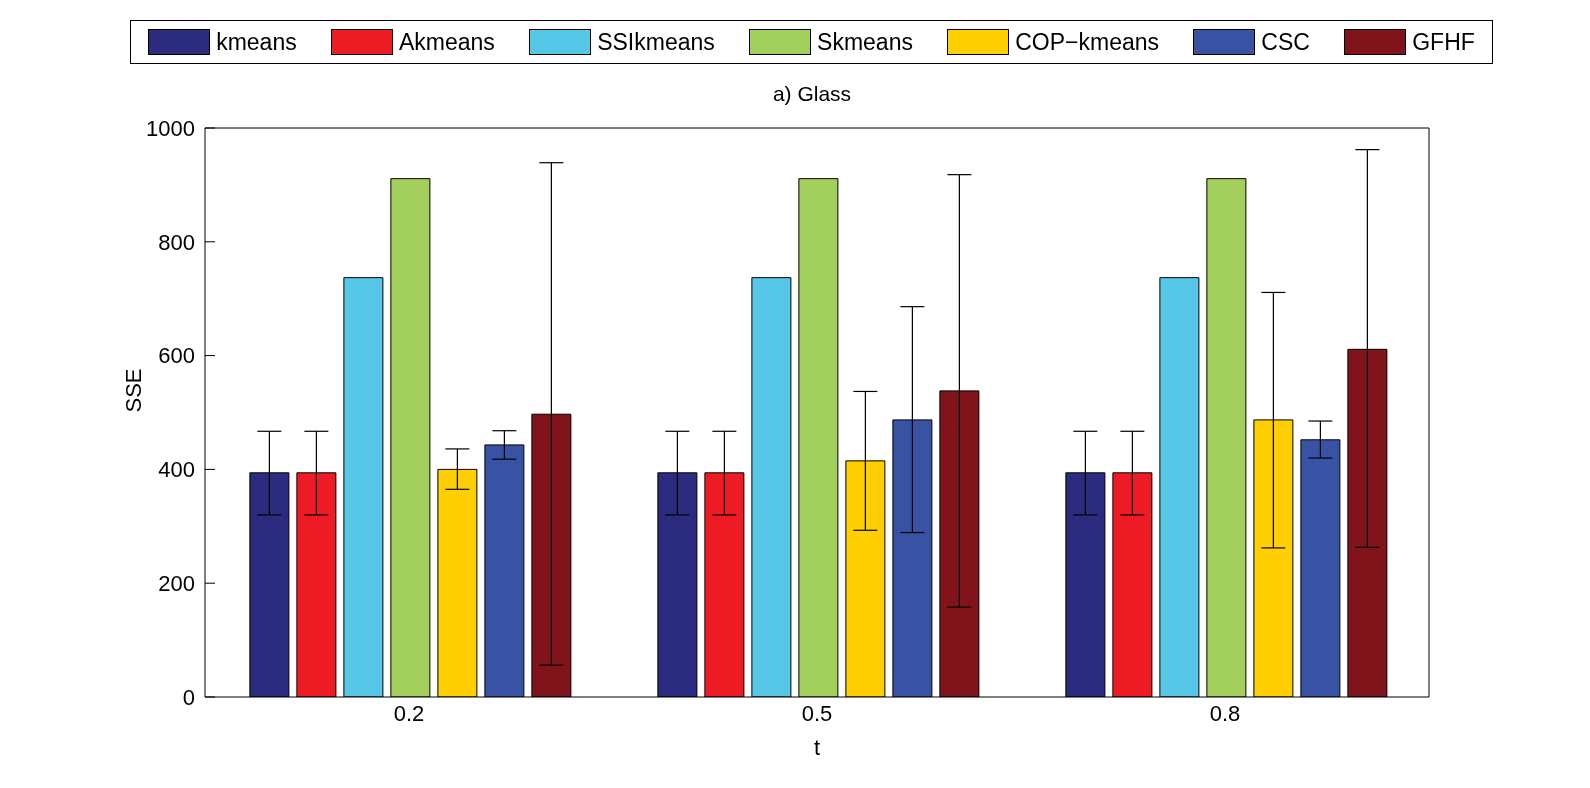 The image size is (1590, 788). What do you see at coordinates (176, 584) in the screenshot?
I see `y-tick-label: 200` at bounding box center [176, 584].